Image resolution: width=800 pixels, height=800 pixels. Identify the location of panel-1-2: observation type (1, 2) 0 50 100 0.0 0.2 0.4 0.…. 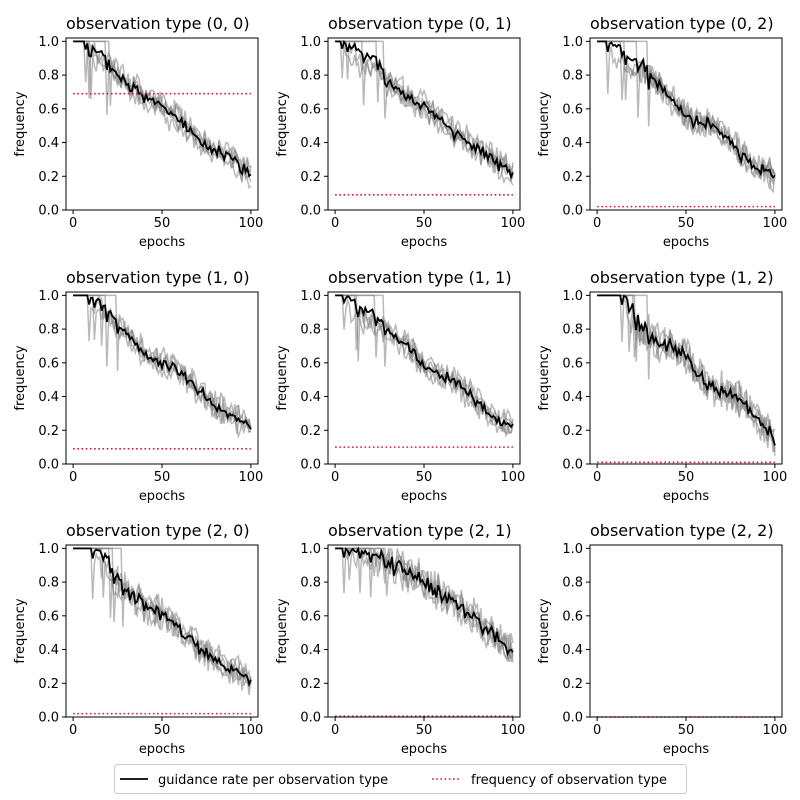
(662, 386).